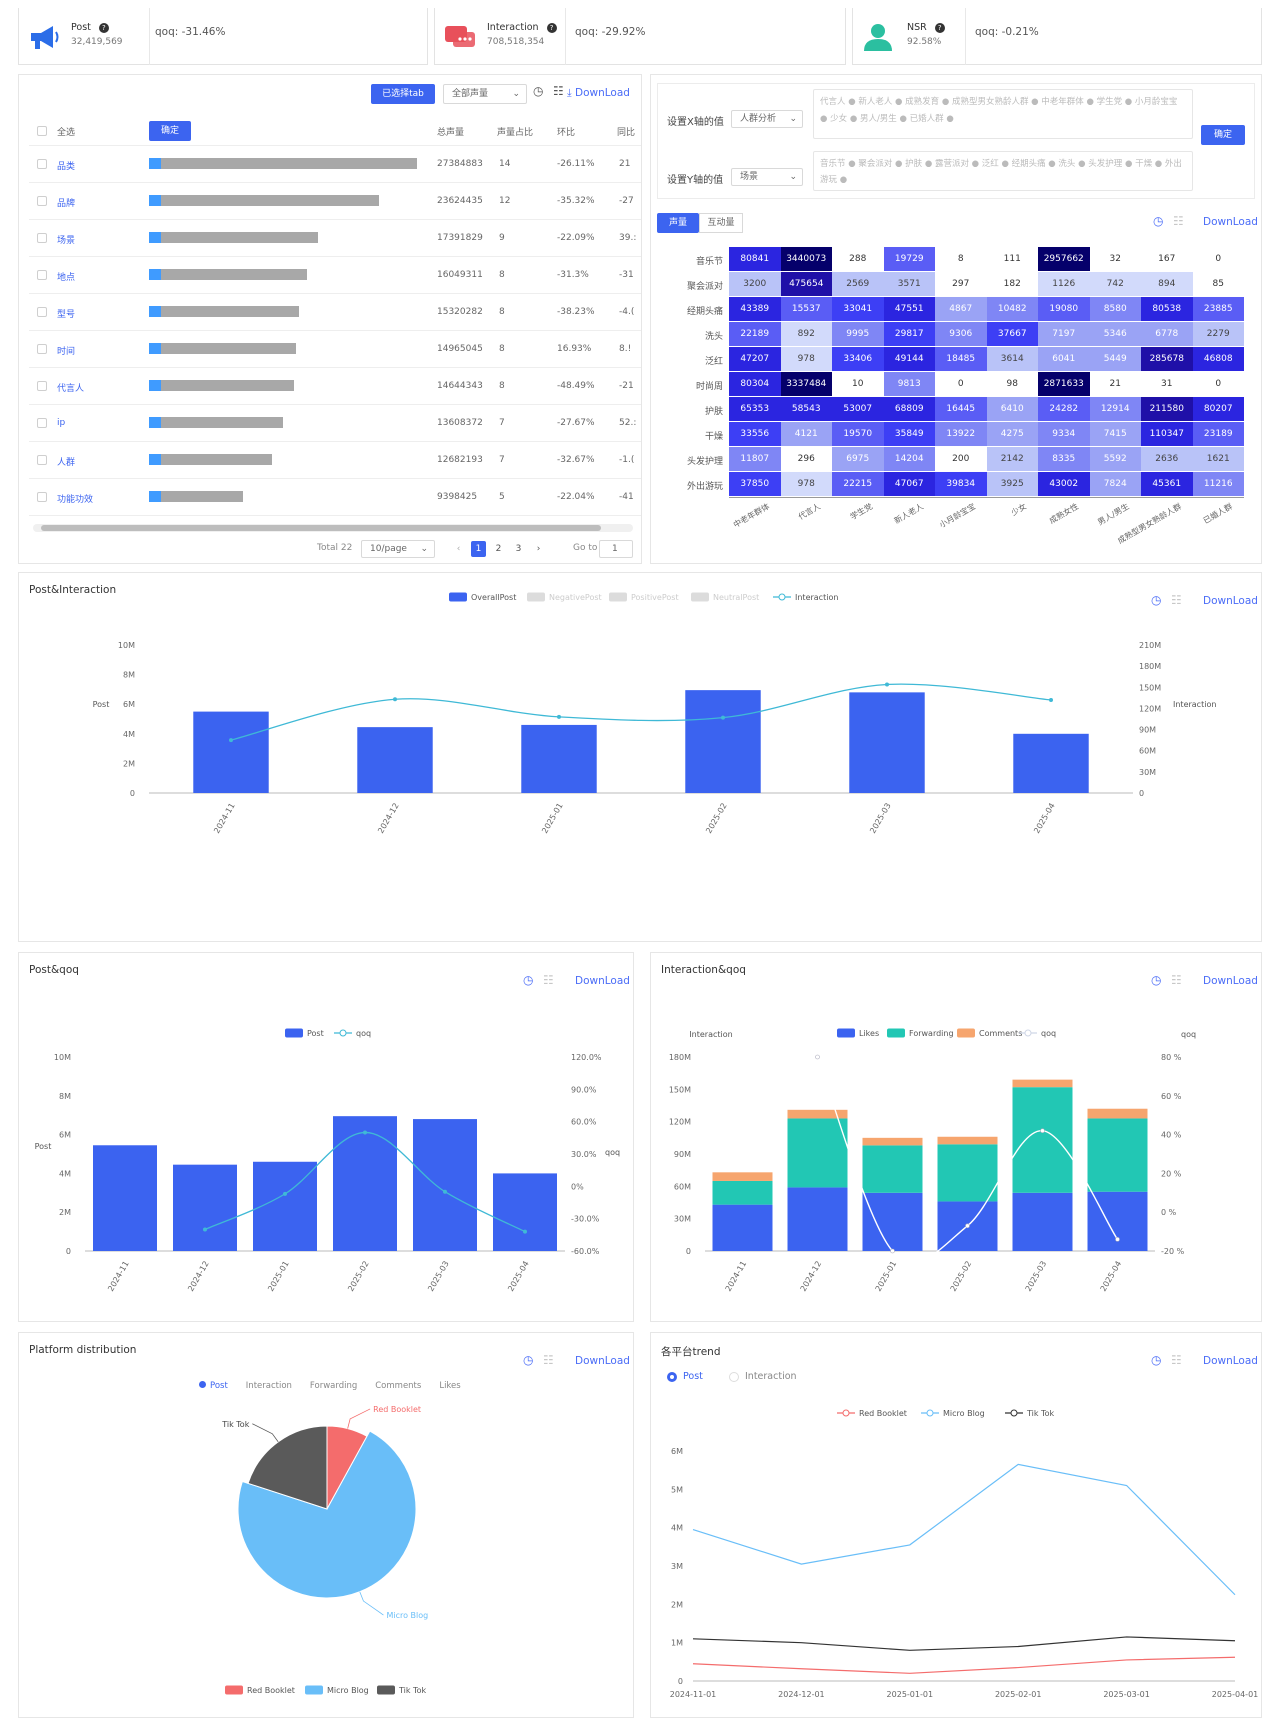 The width and height of the screenshot is (1280, 1726). I want to click on heatmap-cell: 285678, so click(1167, 359).